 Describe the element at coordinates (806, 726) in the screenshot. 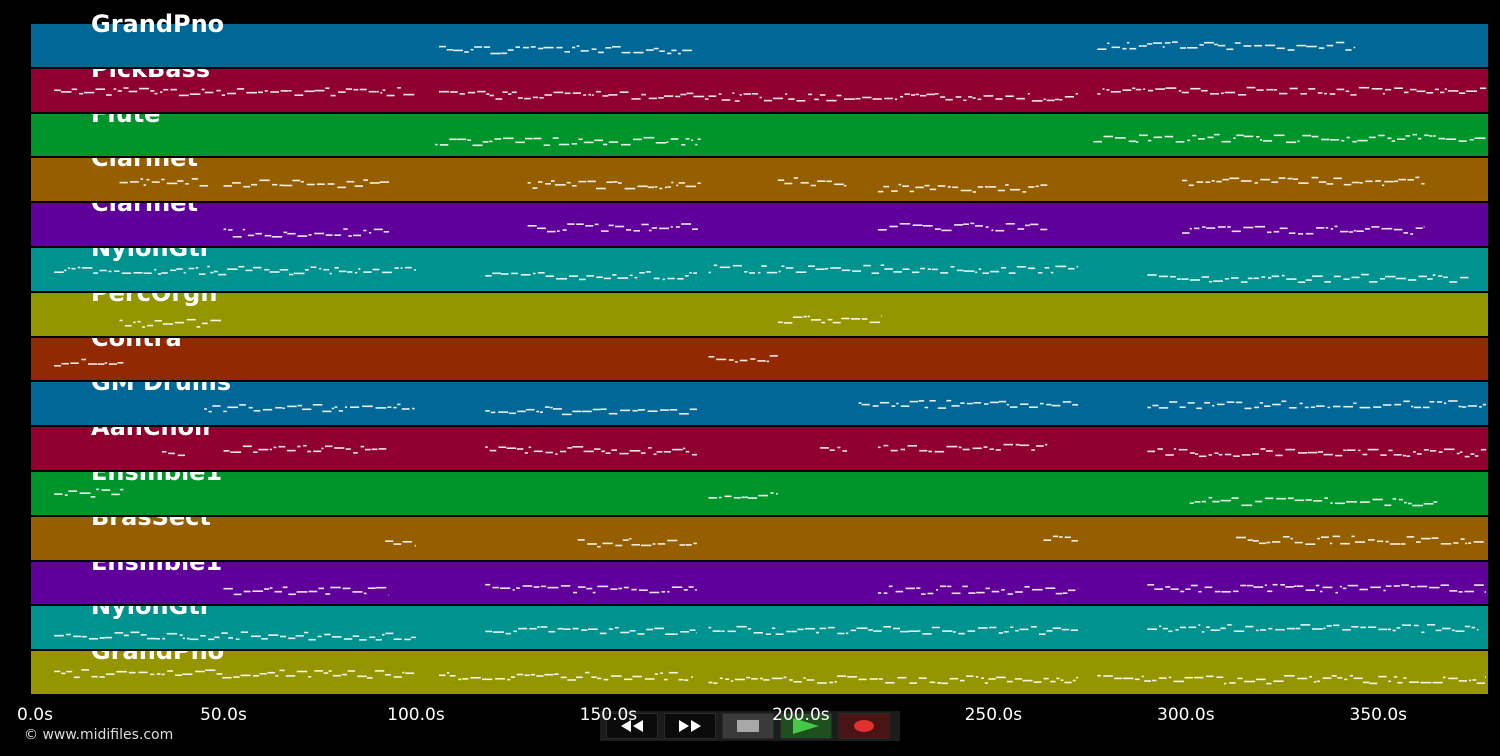

I see `play-button` at that location.